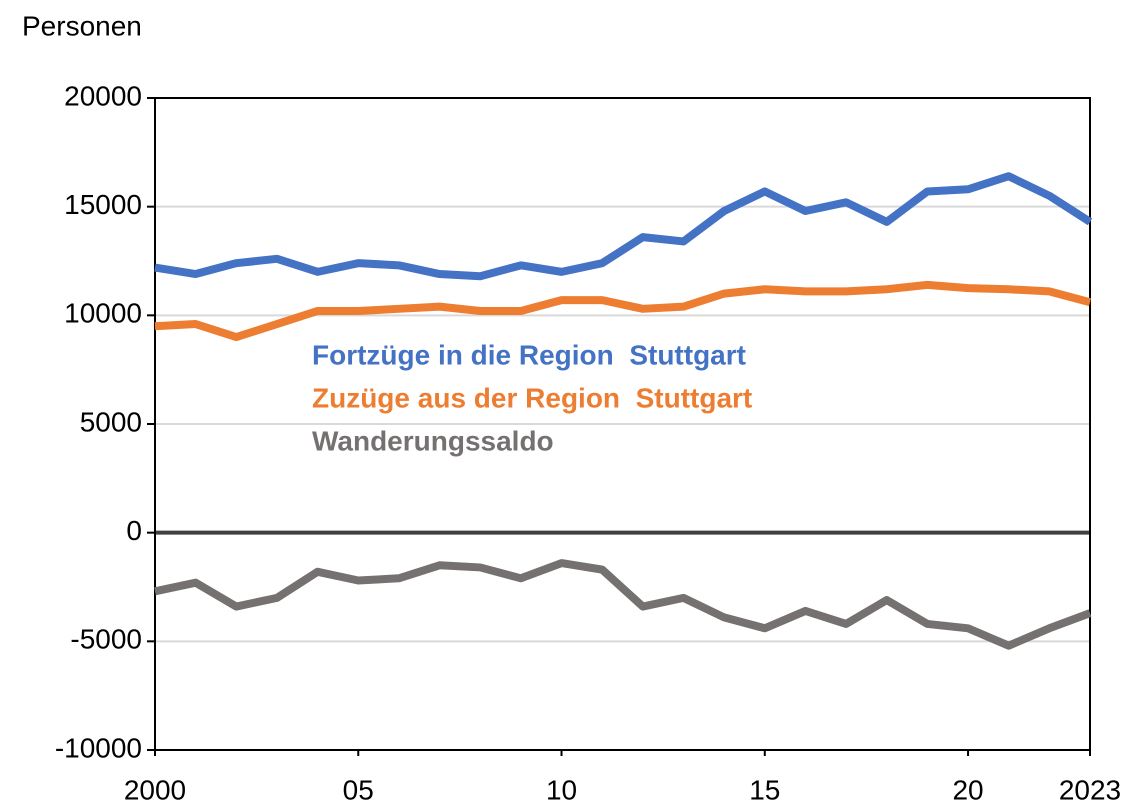 This screenshot has height=809, width=1134. What do you see at coordinates (358, 789) in the screenshot?
I see `x-tick-label: 05` at bounding box center [358, 789].